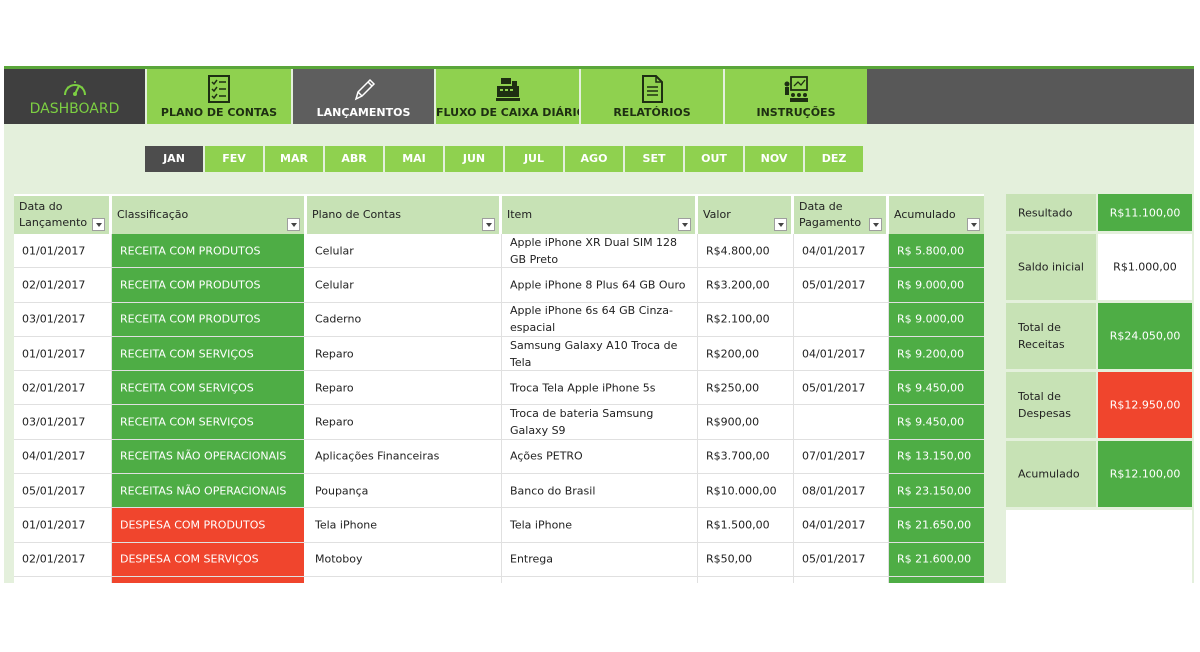 The height and width of the screenshot is (652, 1200). What do you see at coordinates (534, 159) in the screenshot?
I see `month-tab-jul: JUL` at bounding box center [534, 159].